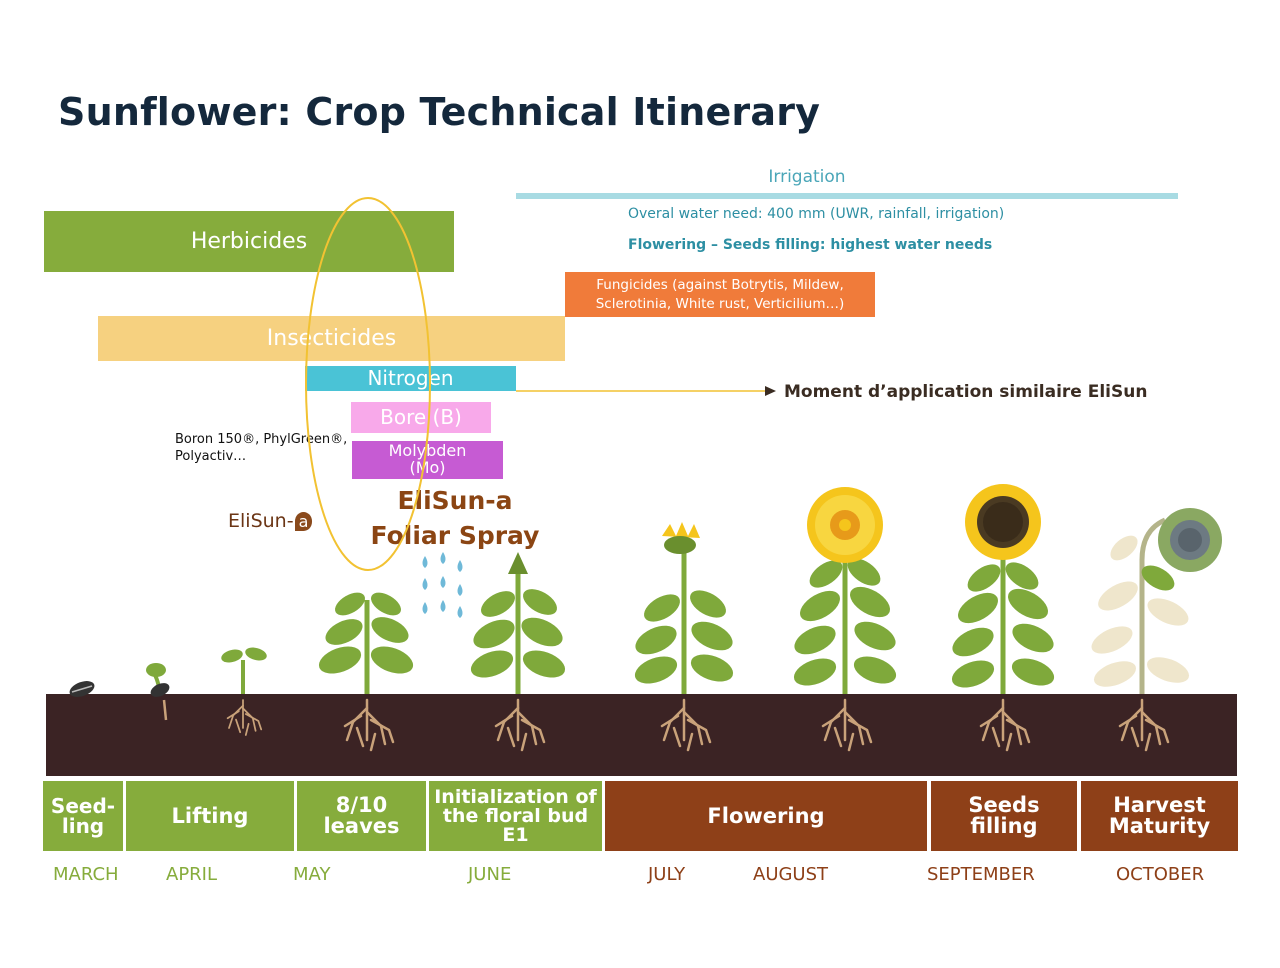  What do you see at coordinates (83, 806) in the screenshot?
I see `stage-seedling-line1: Seed-` at bounding box center [83, 806].